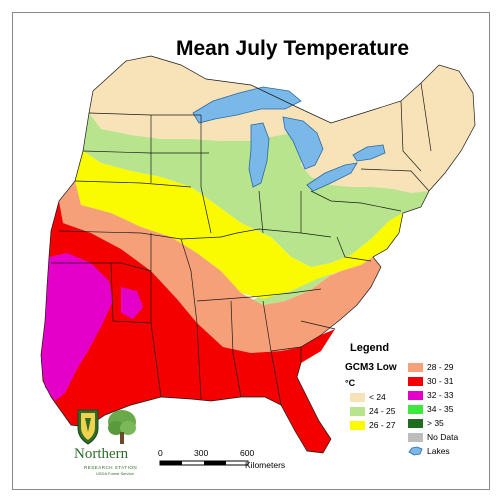 The width and height of the screenshot is (500, 500). Describe the element at coordinates (88, 427) in the screenshot. I see `forest-service-shield-icon` at that location.